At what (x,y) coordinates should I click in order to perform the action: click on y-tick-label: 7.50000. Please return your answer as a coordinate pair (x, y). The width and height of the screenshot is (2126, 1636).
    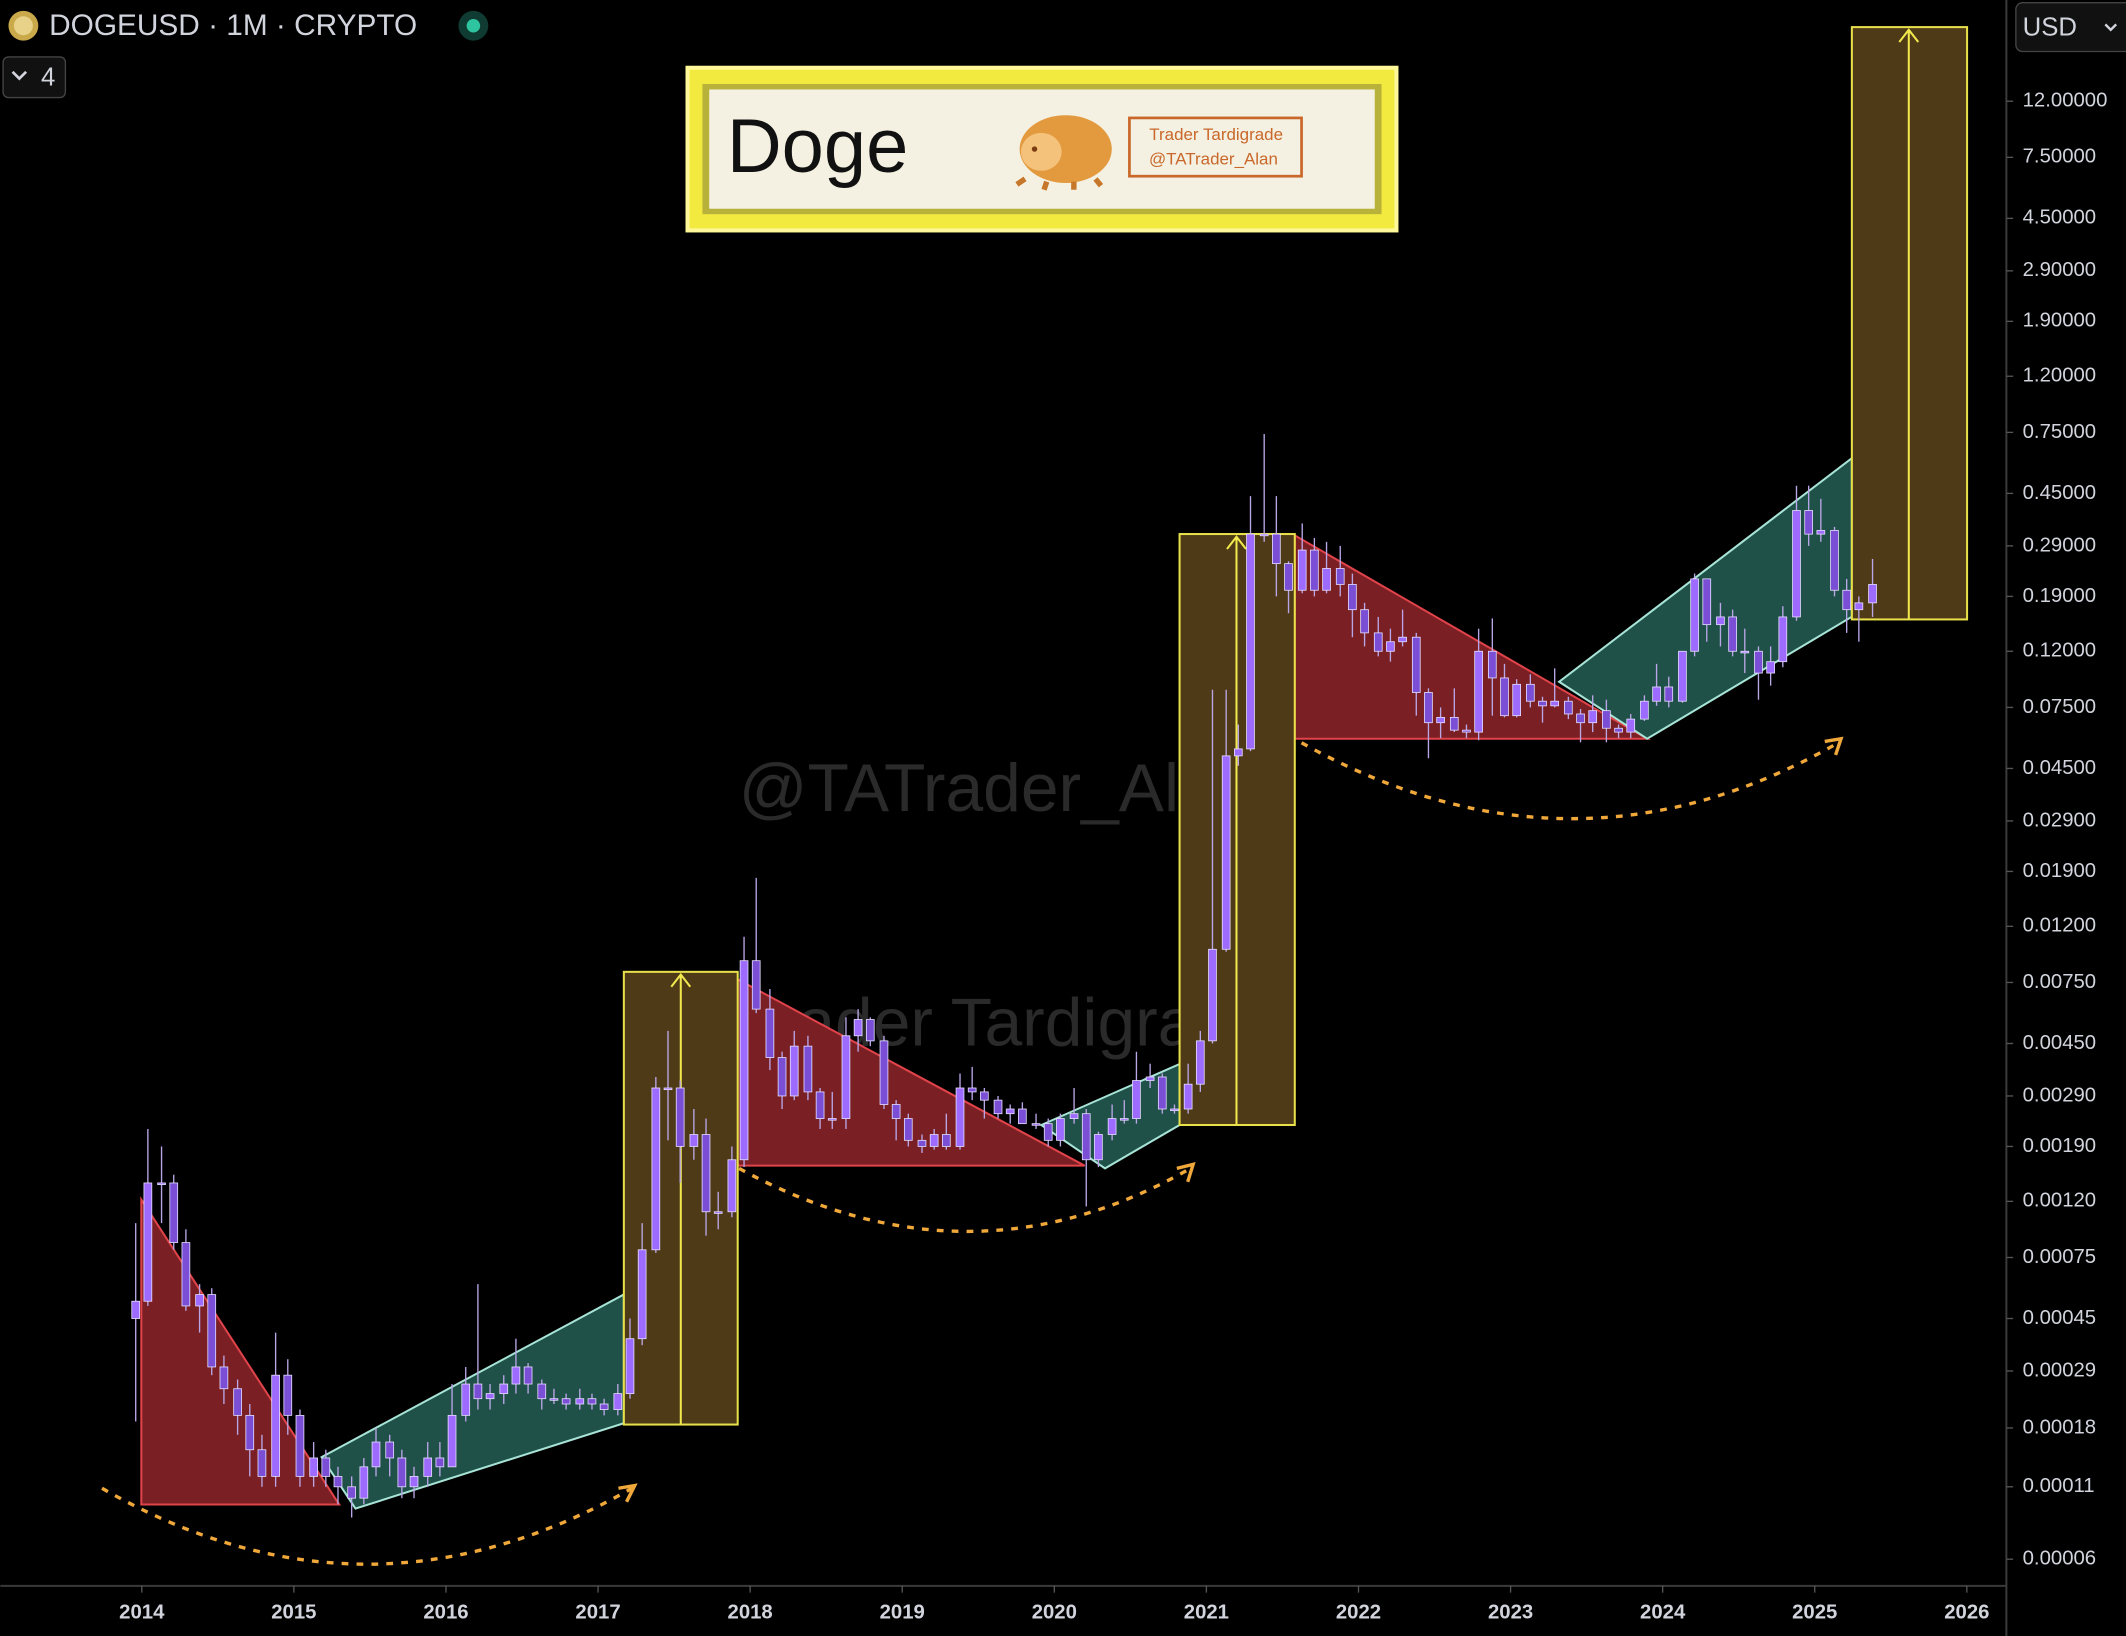
    Looking at the image, I should click on (2059, 157).